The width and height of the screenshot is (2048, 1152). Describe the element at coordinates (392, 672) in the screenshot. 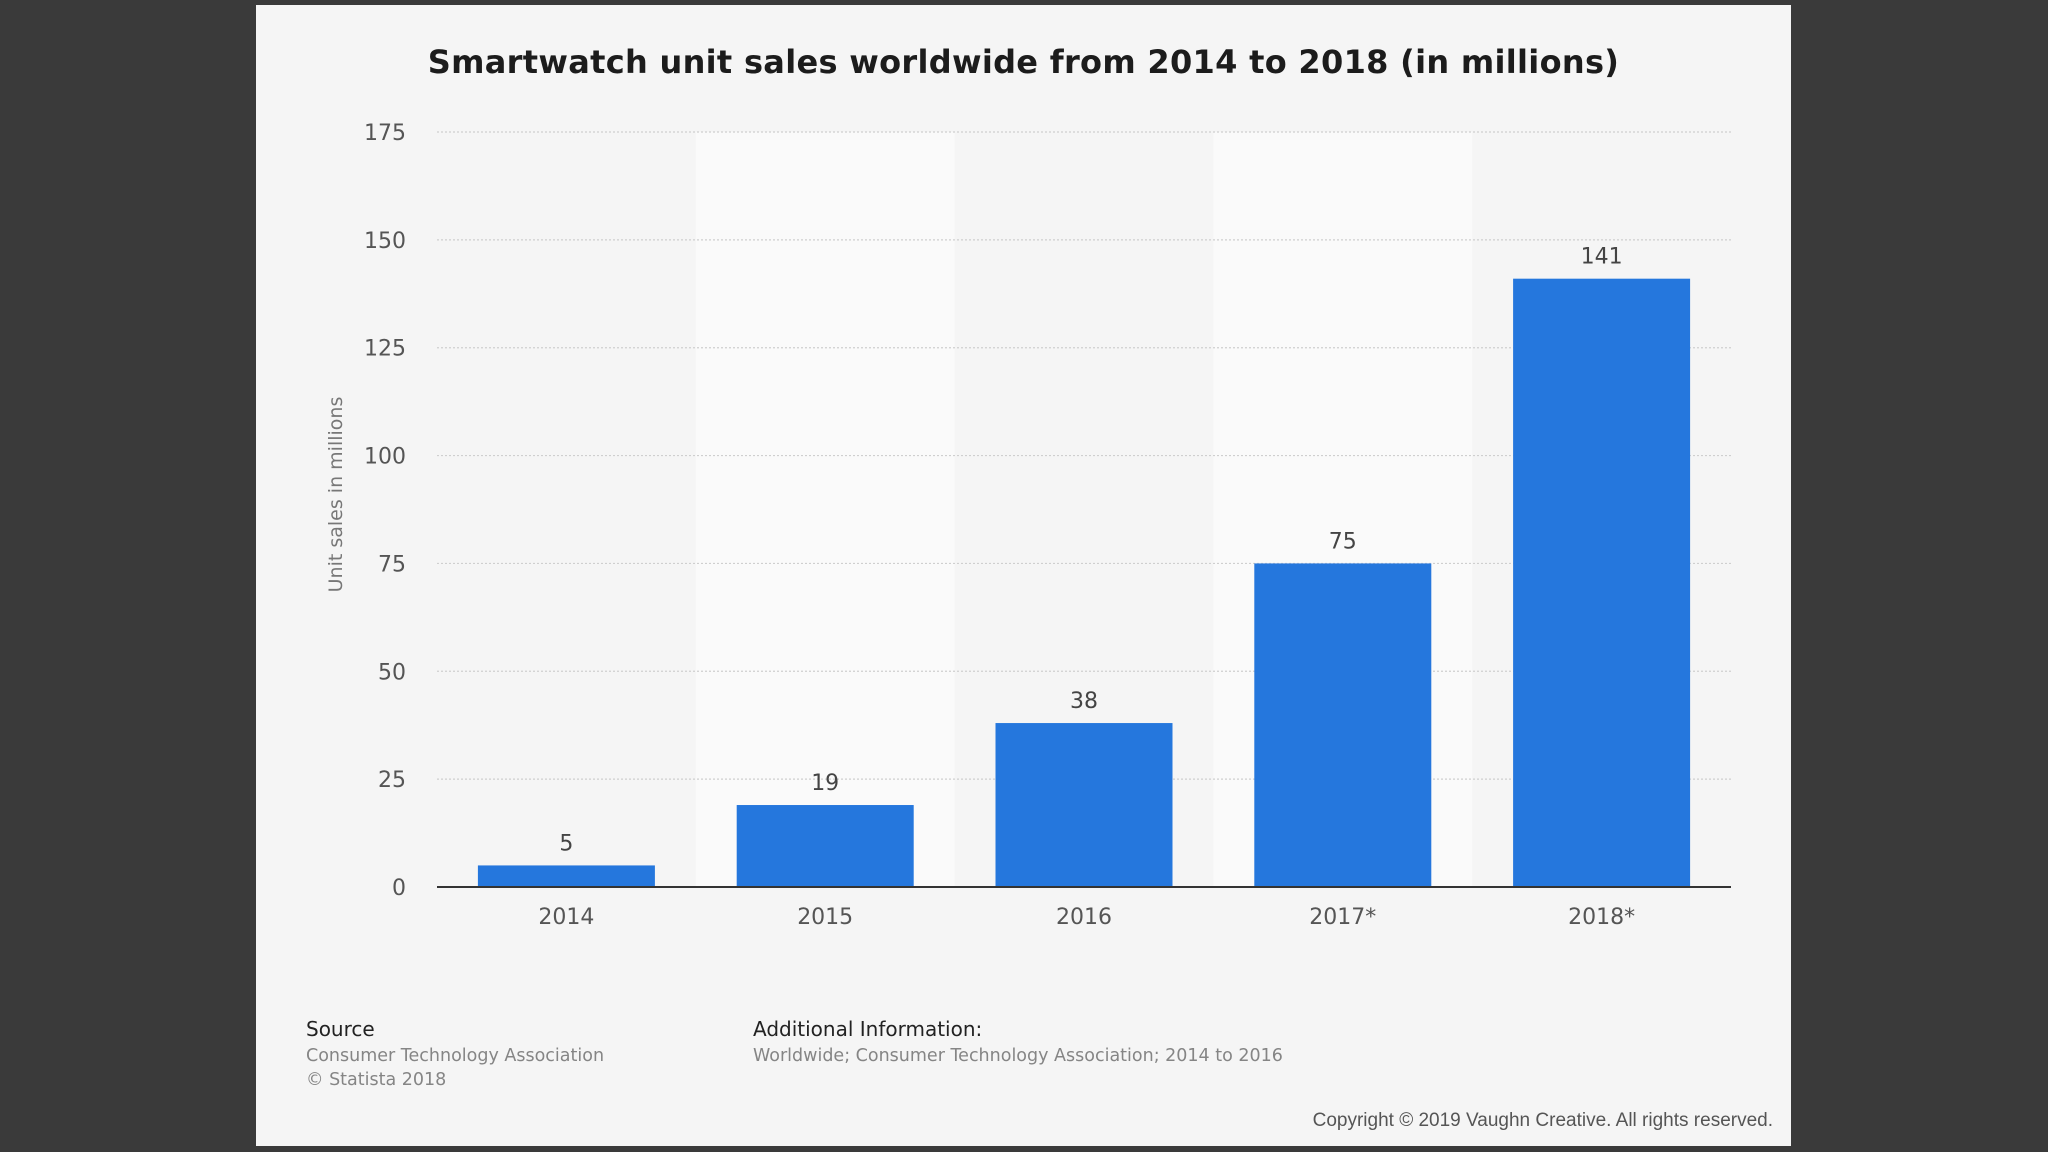

I see `y-tick-label: 50` at that location.